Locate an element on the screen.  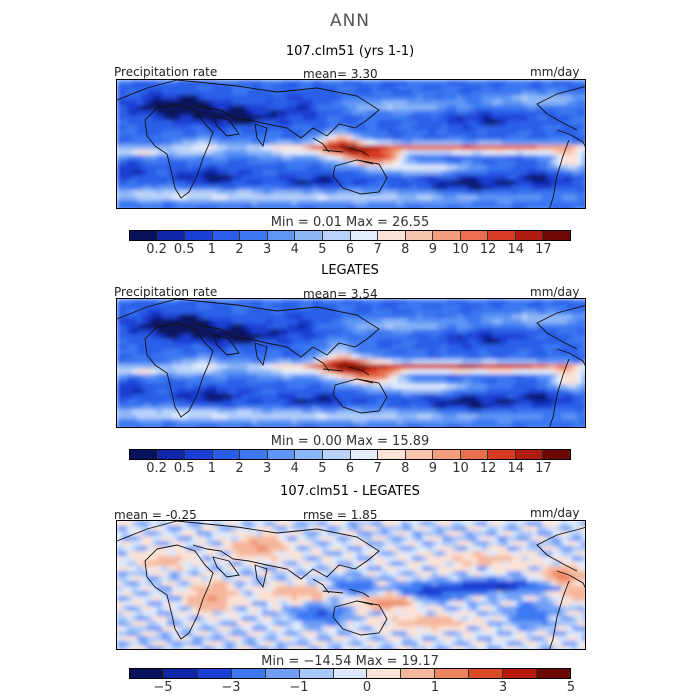
colorbar-tick-label: 14 is located at coordinates (516, 468).